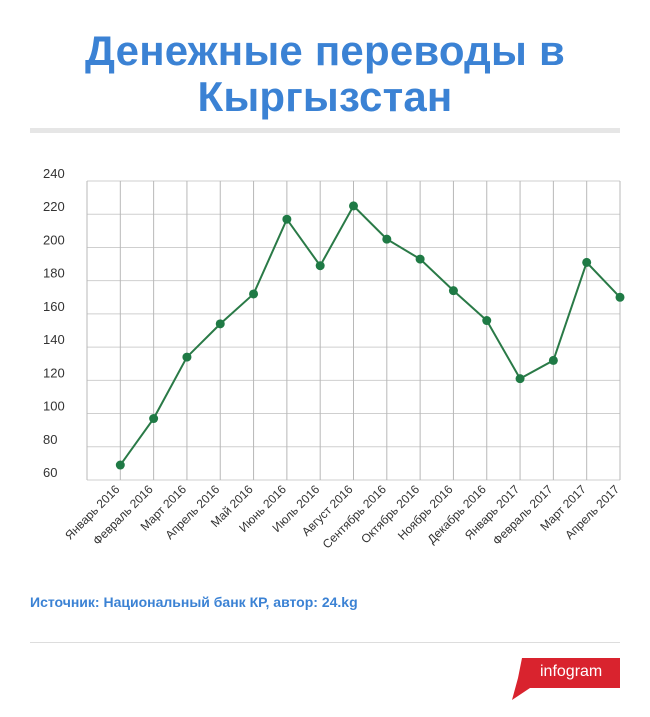  I want to click on y-tick-label: 240, so click(54, 173).